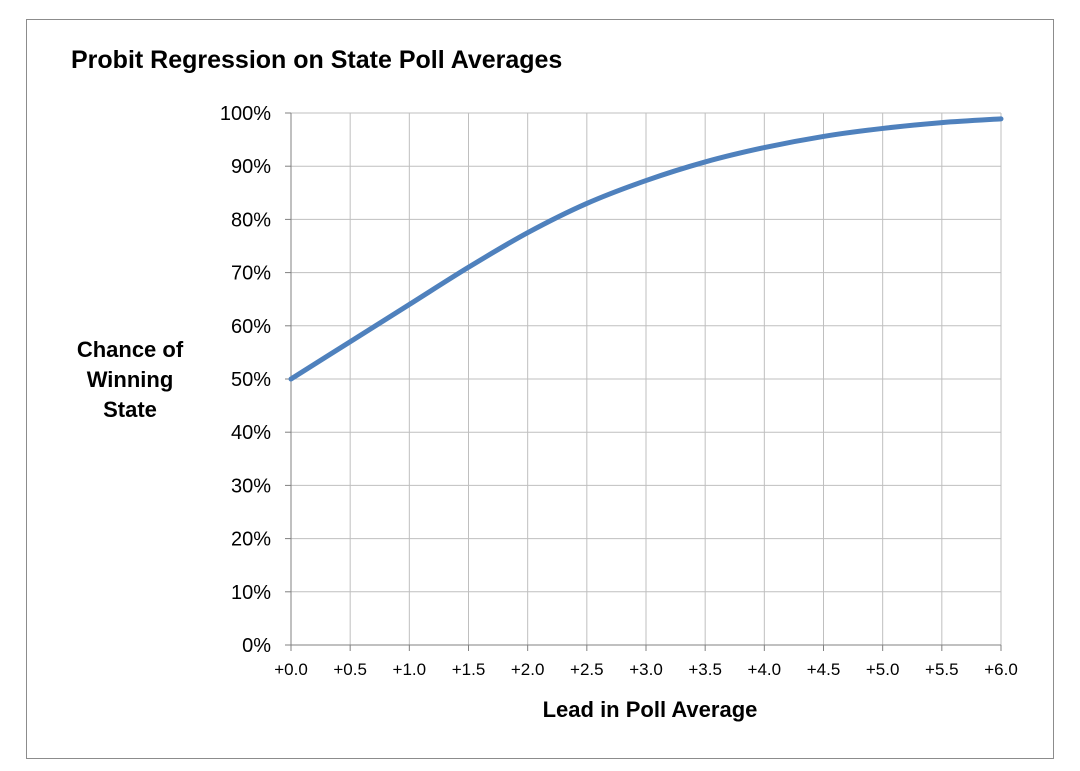  I want to click on x-tick-label: +5.5, so click(942, 669).